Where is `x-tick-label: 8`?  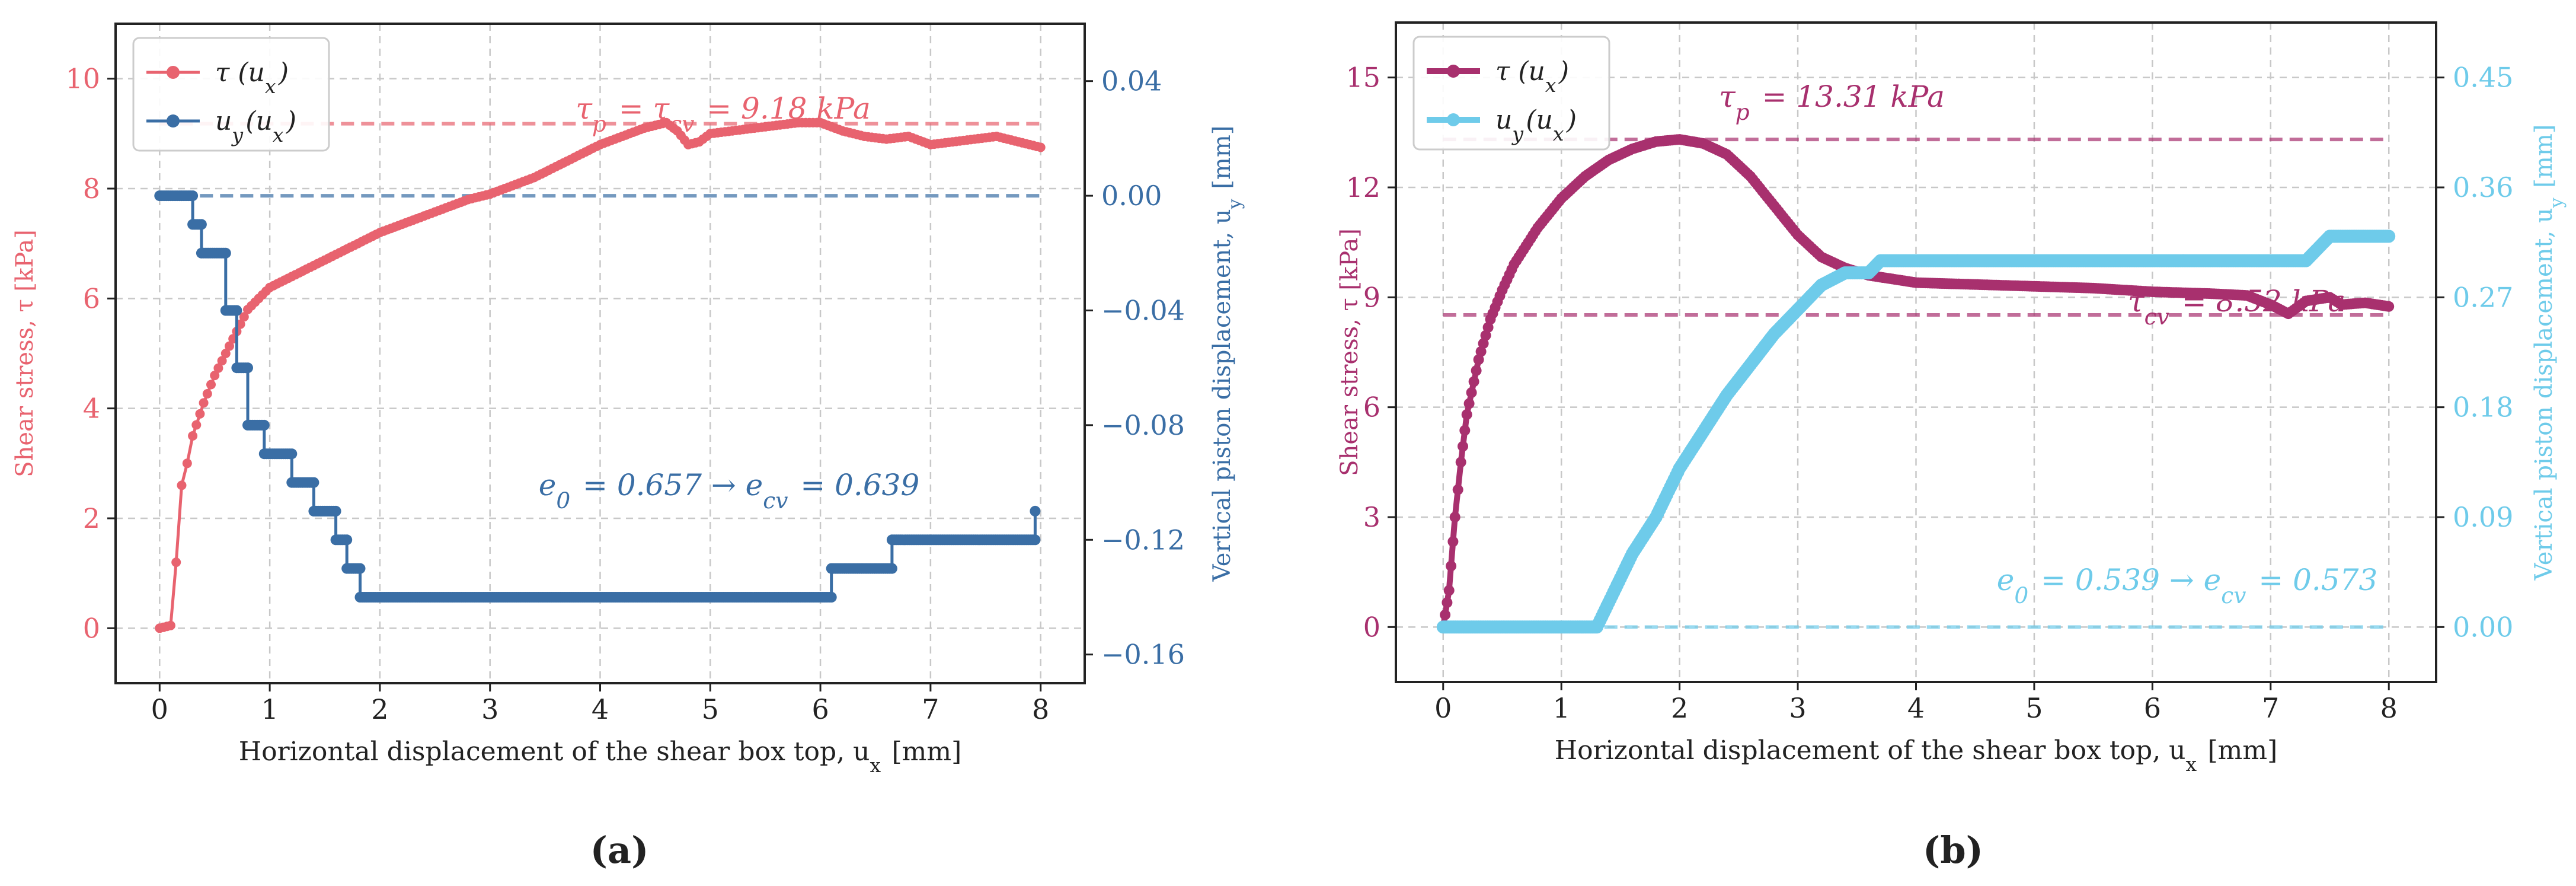 x-tick-label: 8 is located at coordinates (1040, 709).